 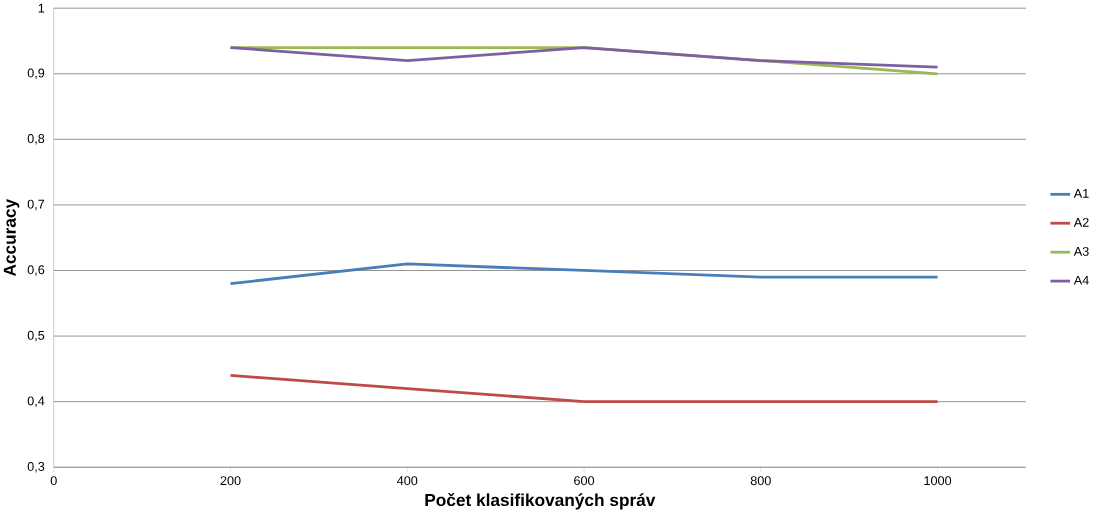 I want to click on x-tick-label: 800, so click(x=760, y=480).